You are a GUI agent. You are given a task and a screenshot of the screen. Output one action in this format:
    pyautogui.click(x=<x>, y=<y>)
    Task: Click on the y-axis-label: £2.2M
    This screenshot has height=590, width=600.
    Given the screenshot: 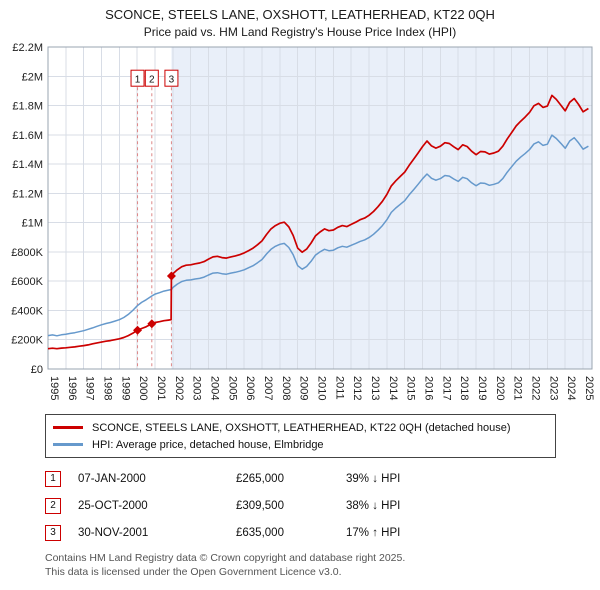 What is the action you would take?
    pyautogui.click(x=27, y=48)
    